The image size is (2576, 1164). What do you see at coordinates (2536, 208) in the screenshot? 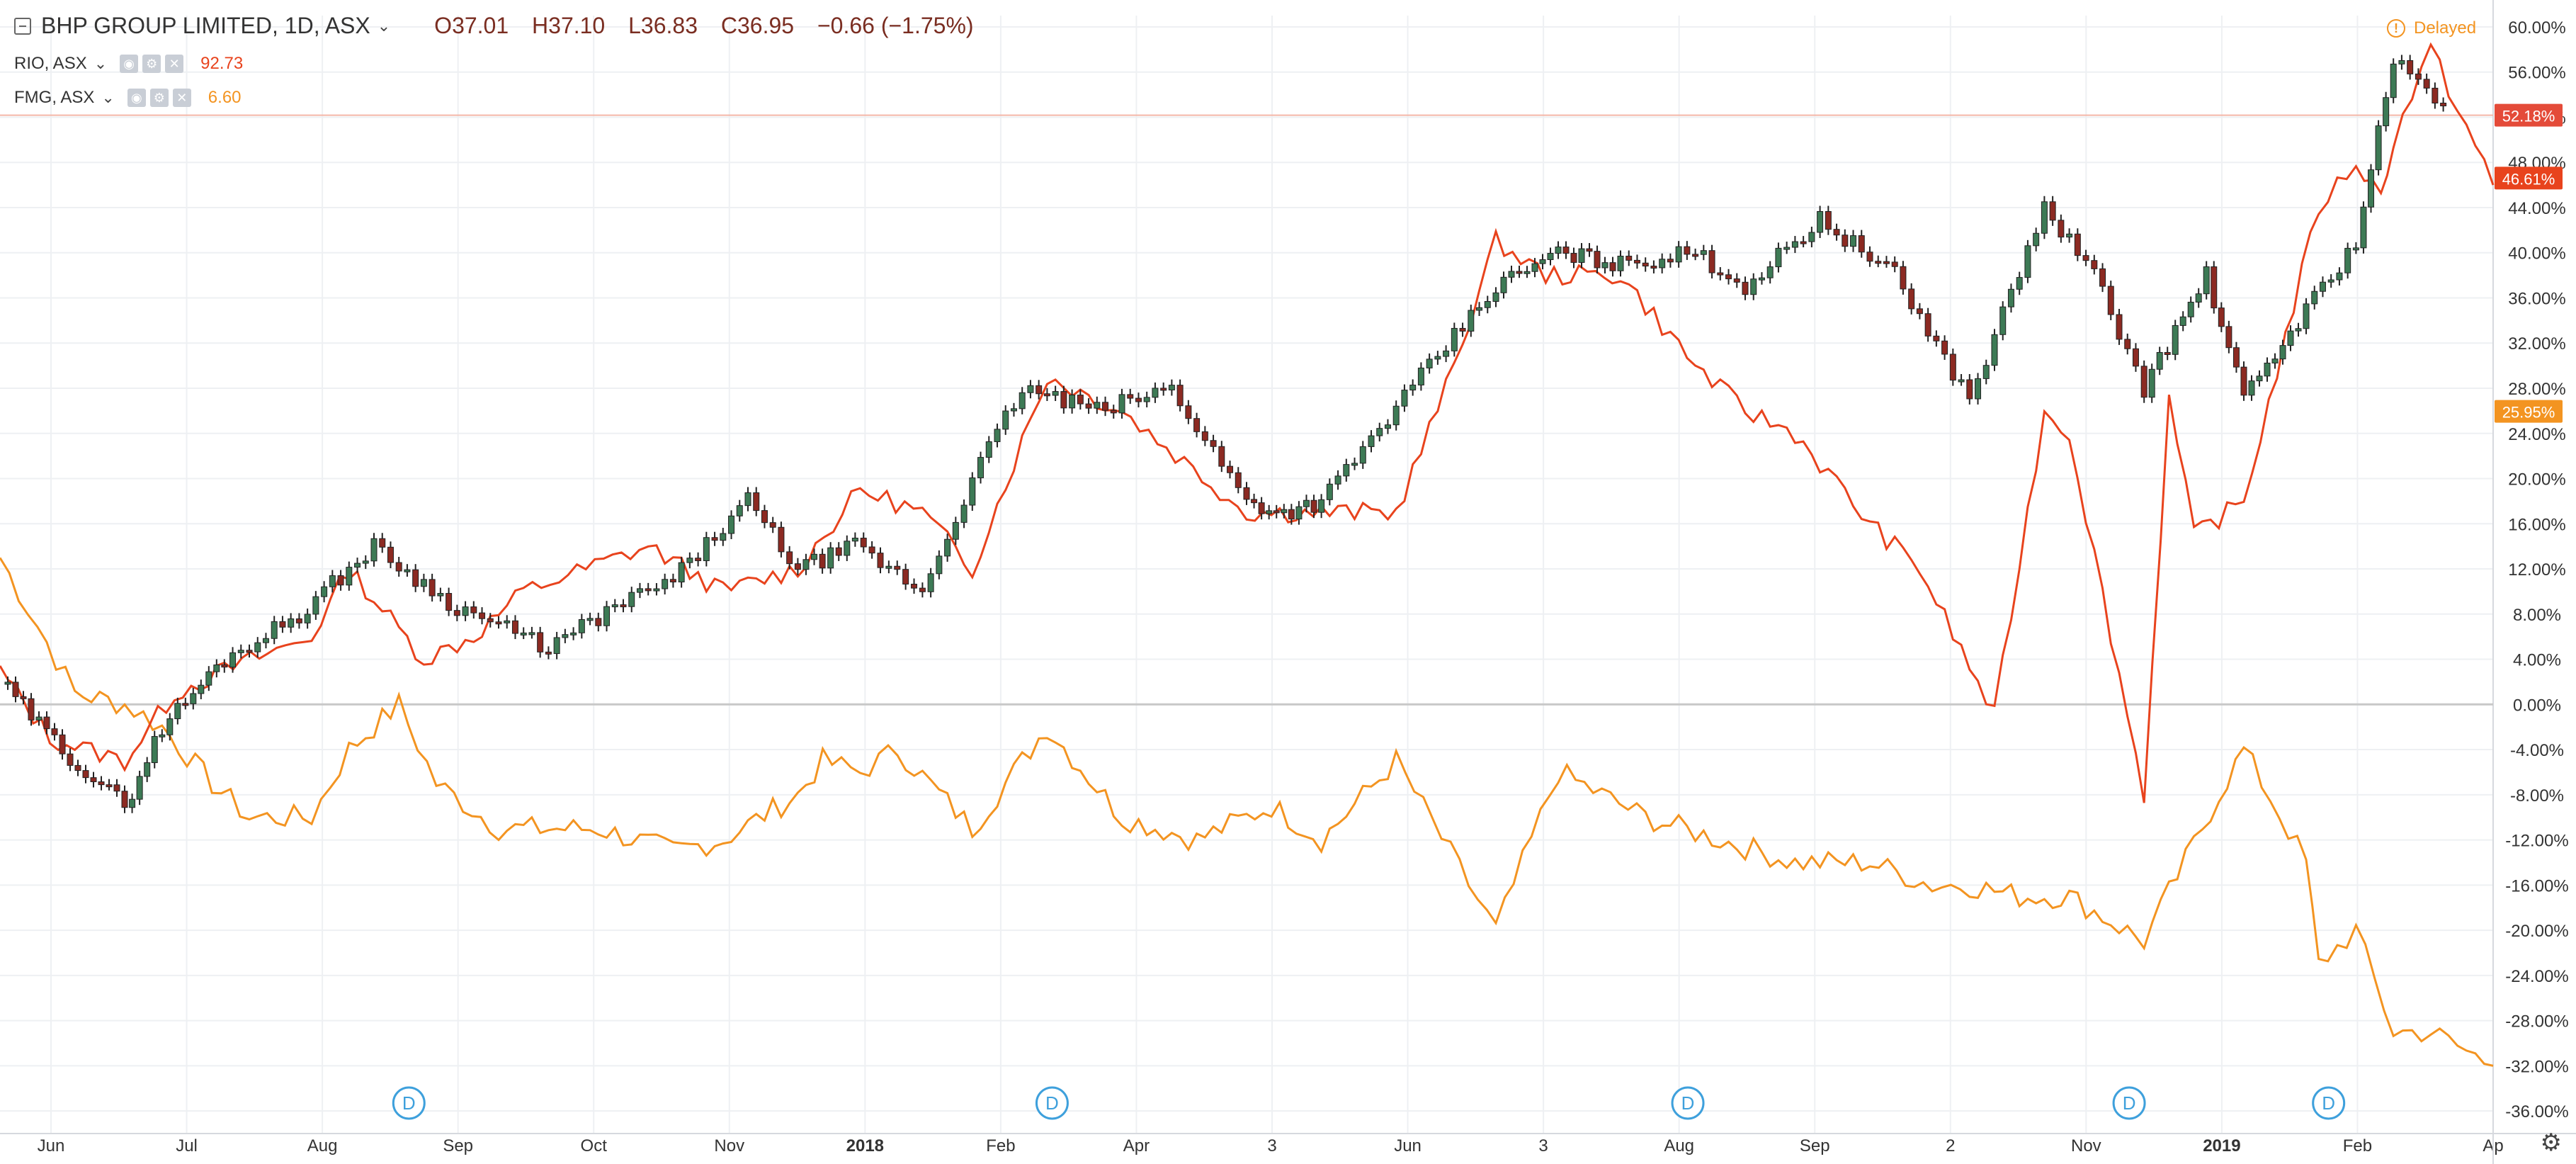
I see `y-tick-label: 44.00%` at bounding box center [2536, 208].